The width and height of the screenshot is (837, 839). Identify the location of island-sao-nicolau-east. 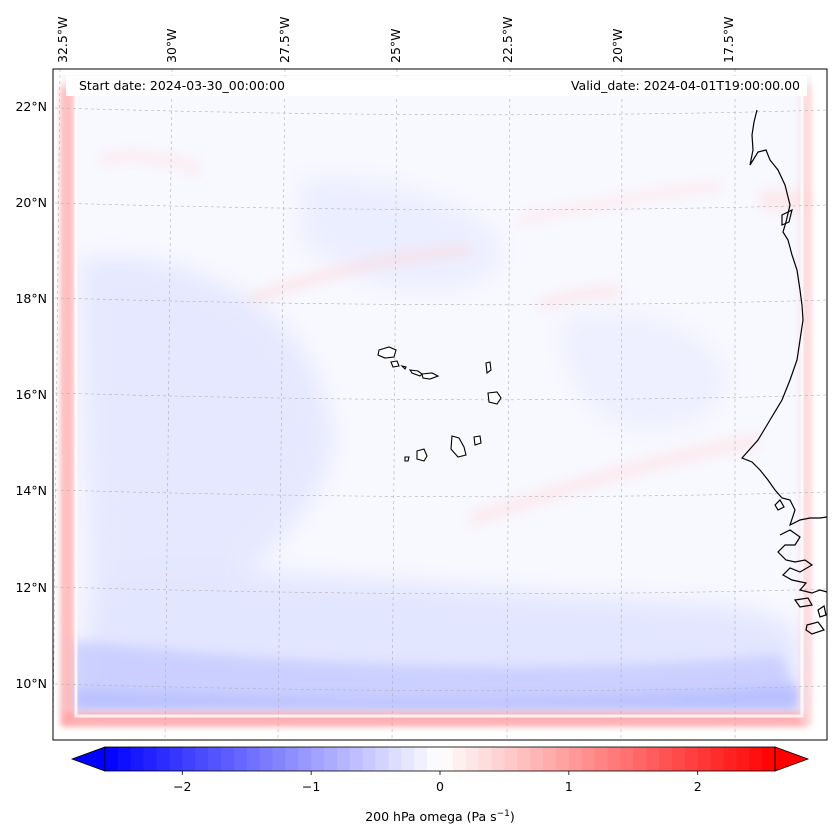
(430, 376).